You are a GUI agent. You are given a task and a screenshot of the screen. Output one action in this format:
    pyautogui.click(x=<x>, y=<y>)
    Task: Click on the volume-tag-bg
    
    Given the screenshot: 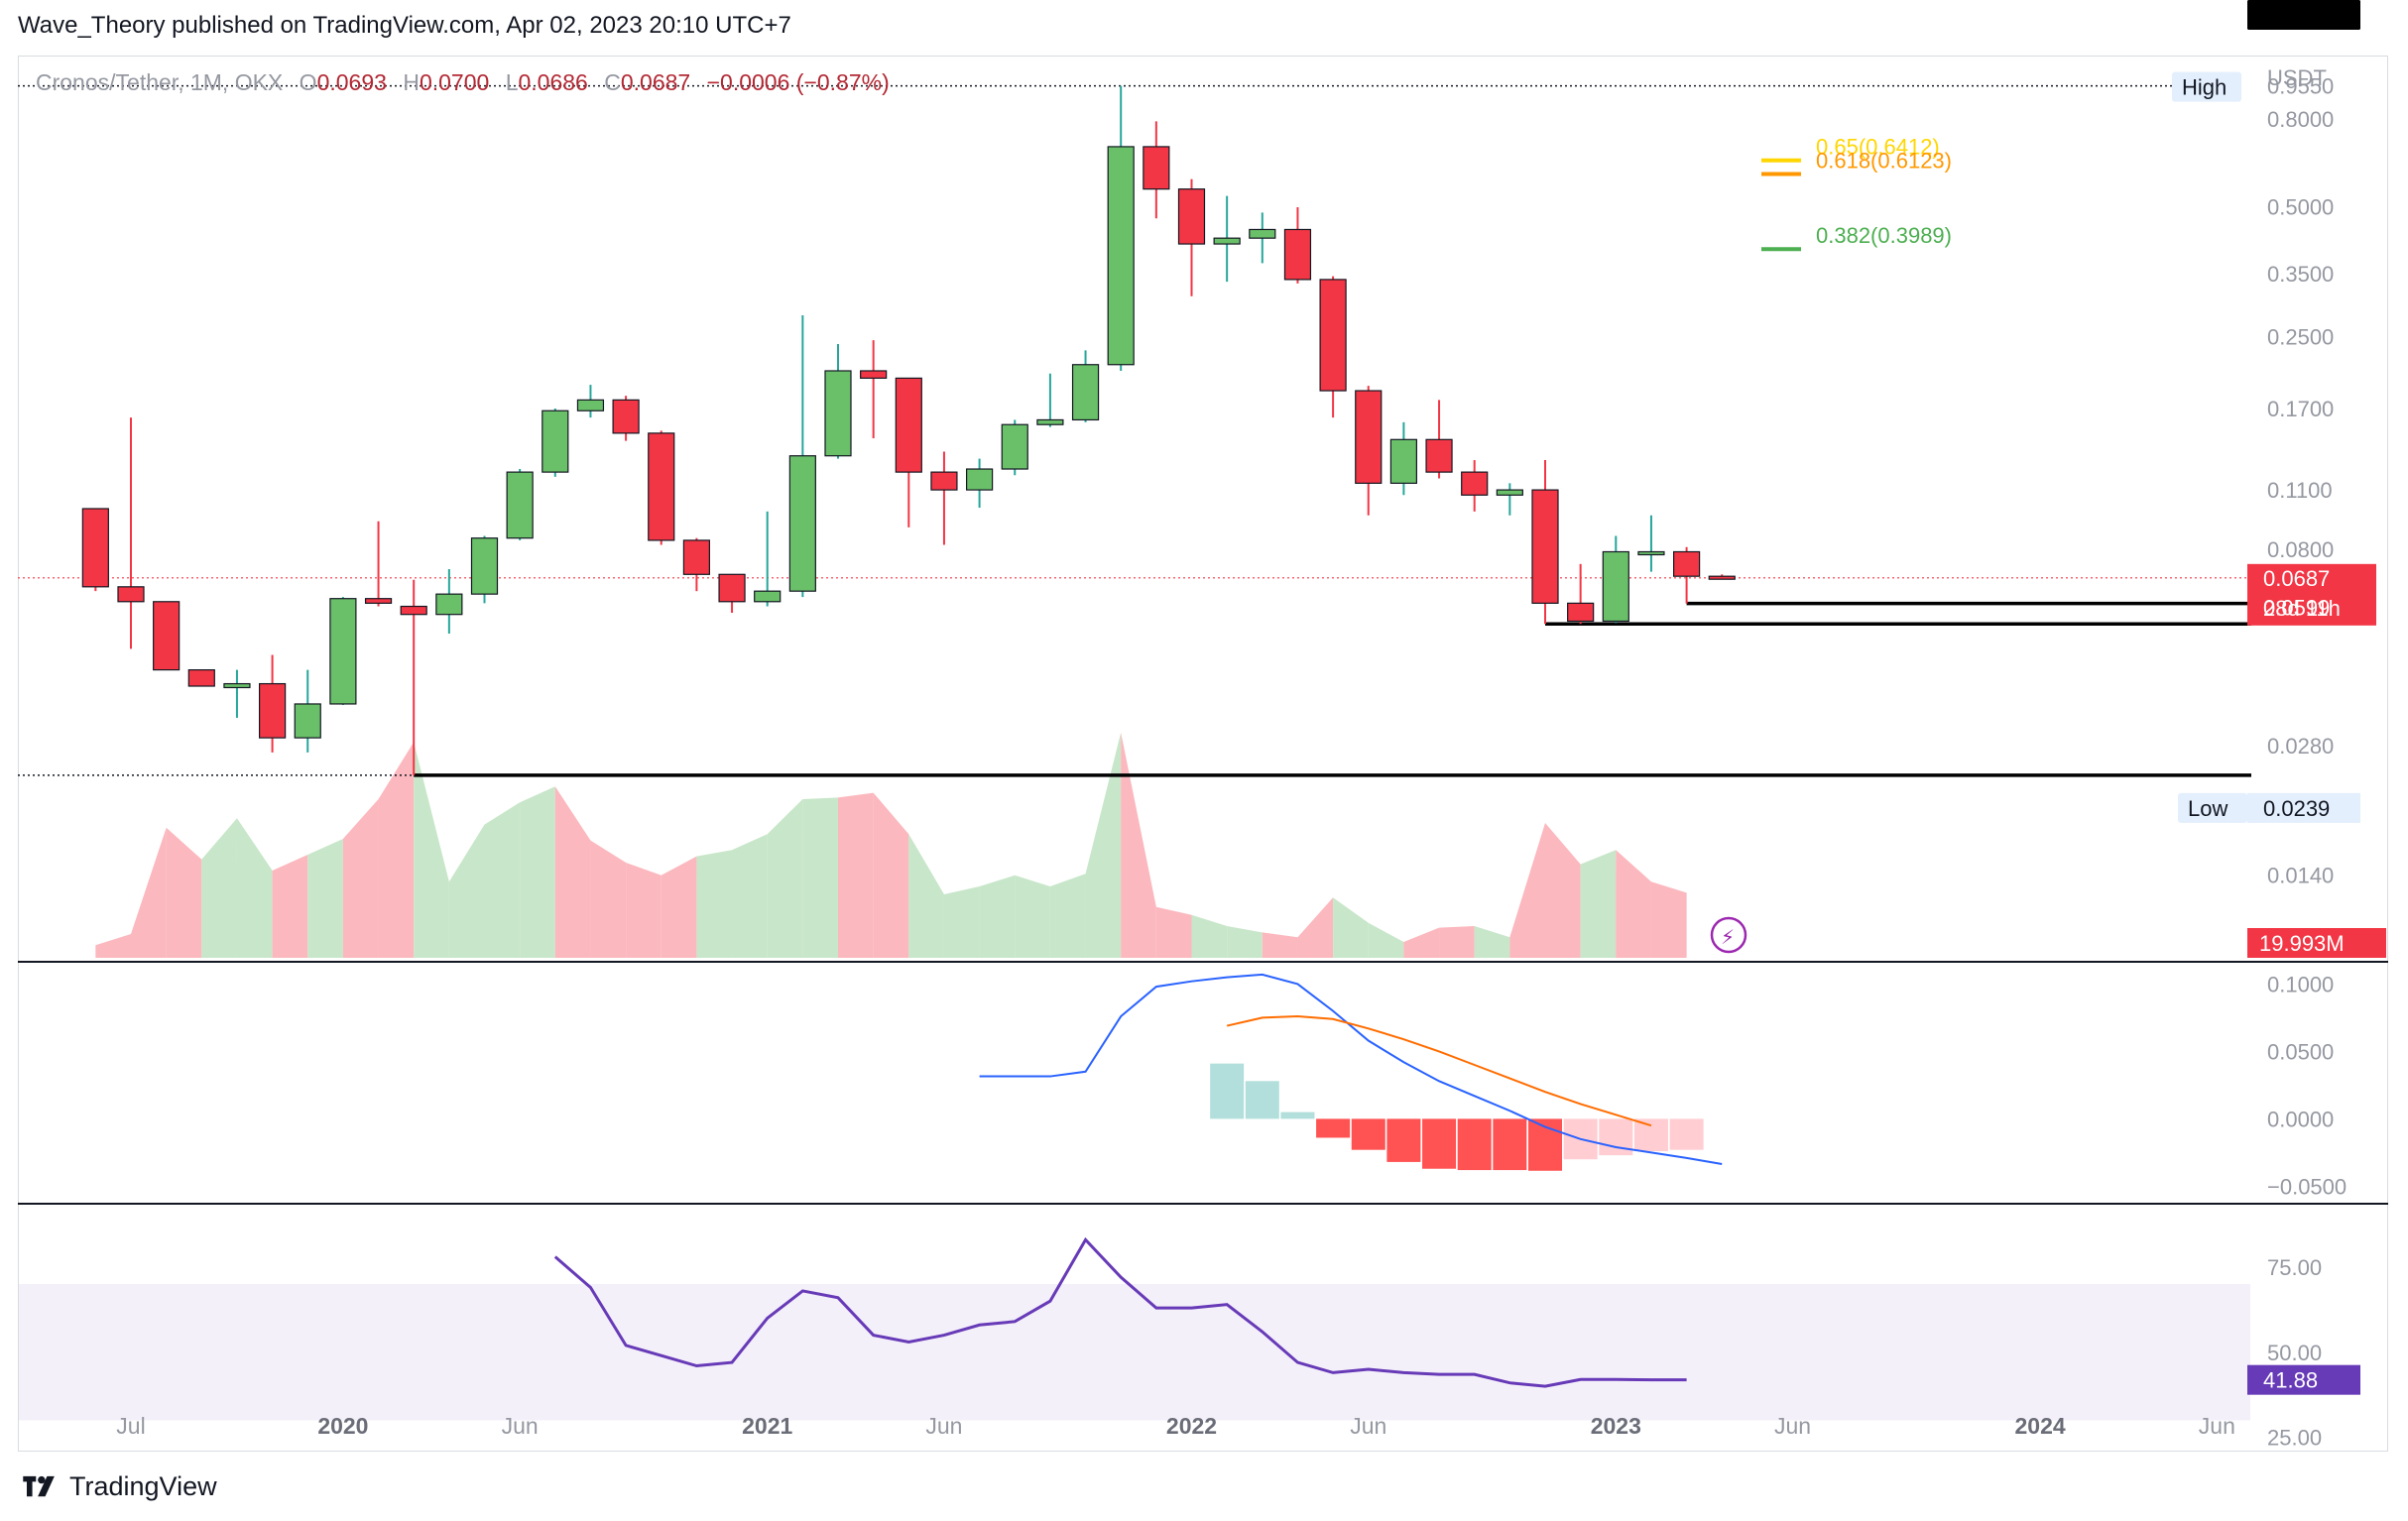 What is the action you would take?
    pyautogui.click(x=2317, y=943)
    